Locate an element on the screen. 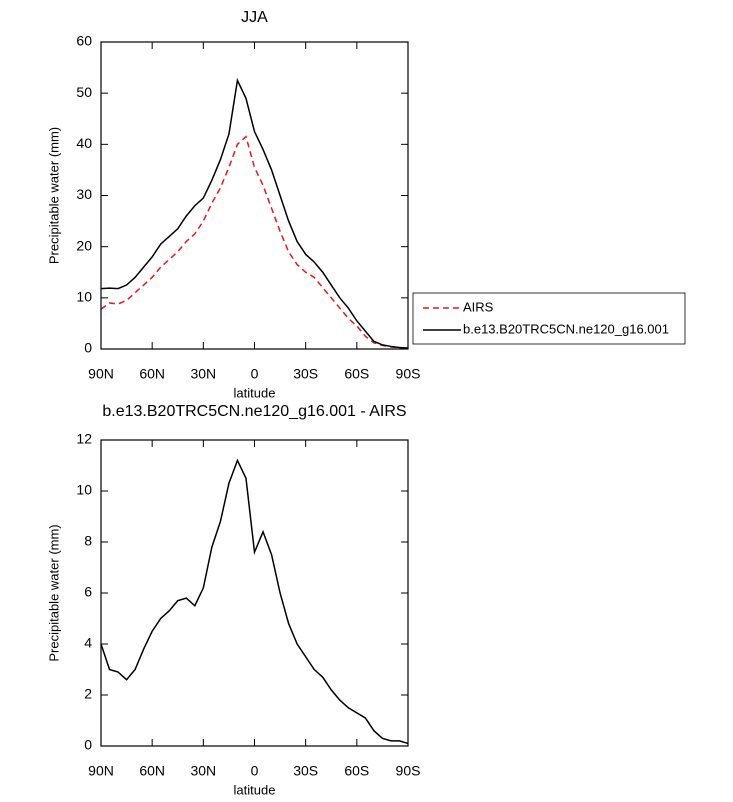 This screenshot has height=802, width=733. y-tick-label: 4 is located at coordinates (88, 643).